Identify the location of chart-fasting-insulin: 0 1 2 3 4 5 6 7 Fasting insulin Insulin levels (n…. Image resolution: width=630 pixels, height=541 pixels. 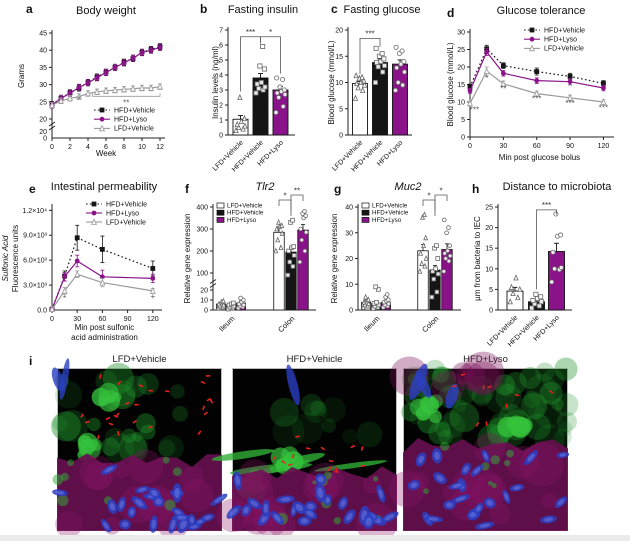
(254, 88).